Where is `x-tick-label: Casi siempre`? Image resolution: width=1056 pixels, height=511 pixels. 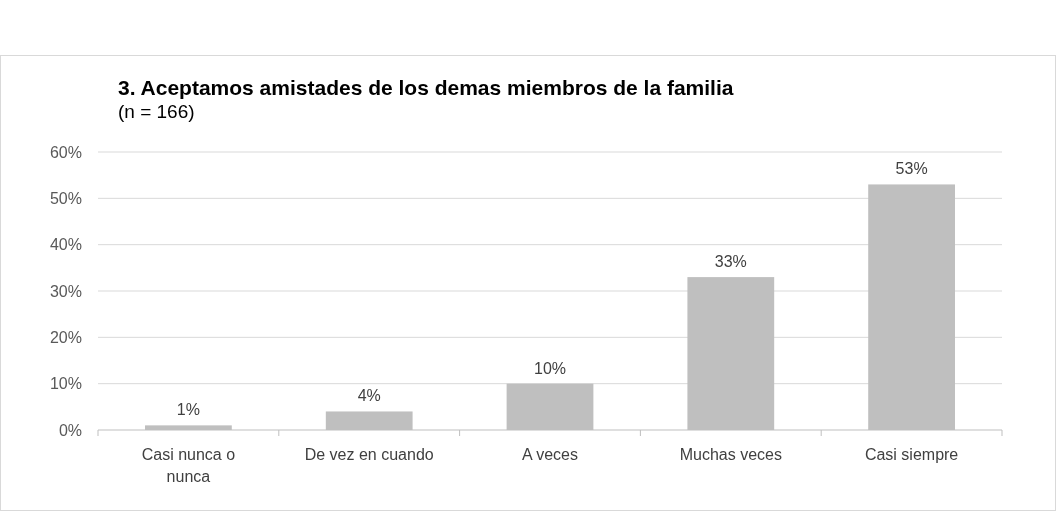
x-tick-label: Casi siempre is located at coordinates (911, 454).